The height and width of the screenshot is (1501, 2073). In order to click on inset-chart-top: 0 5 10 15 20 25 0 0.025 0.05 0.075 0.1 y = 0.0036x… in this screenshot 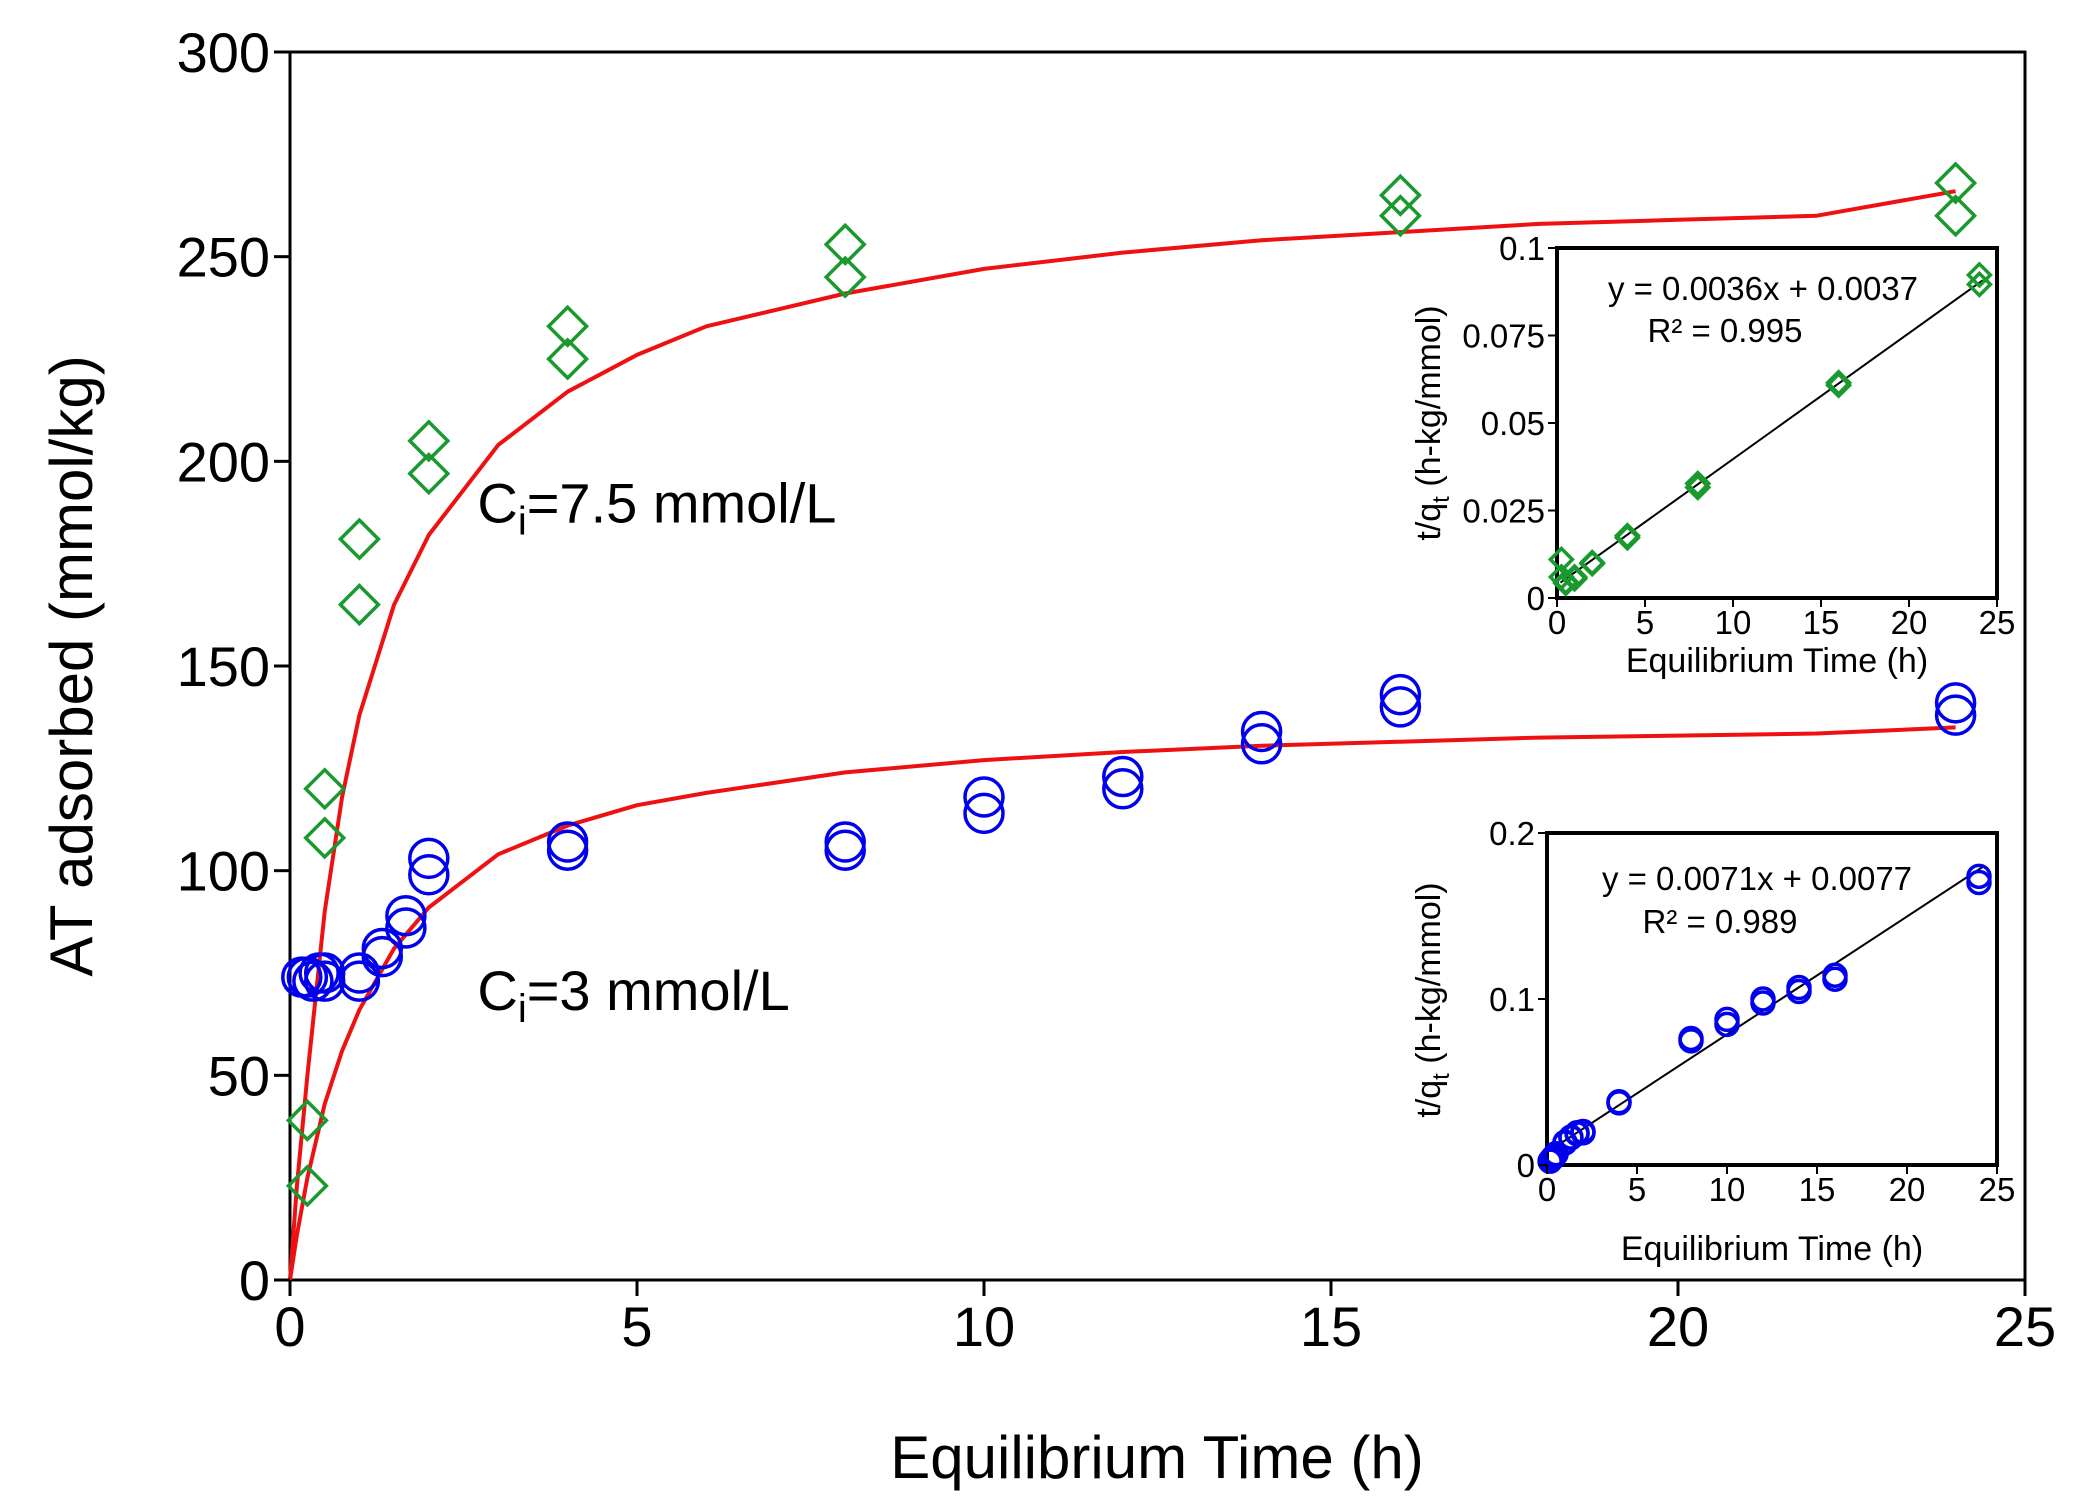, I will do `click(1712, 455)`.